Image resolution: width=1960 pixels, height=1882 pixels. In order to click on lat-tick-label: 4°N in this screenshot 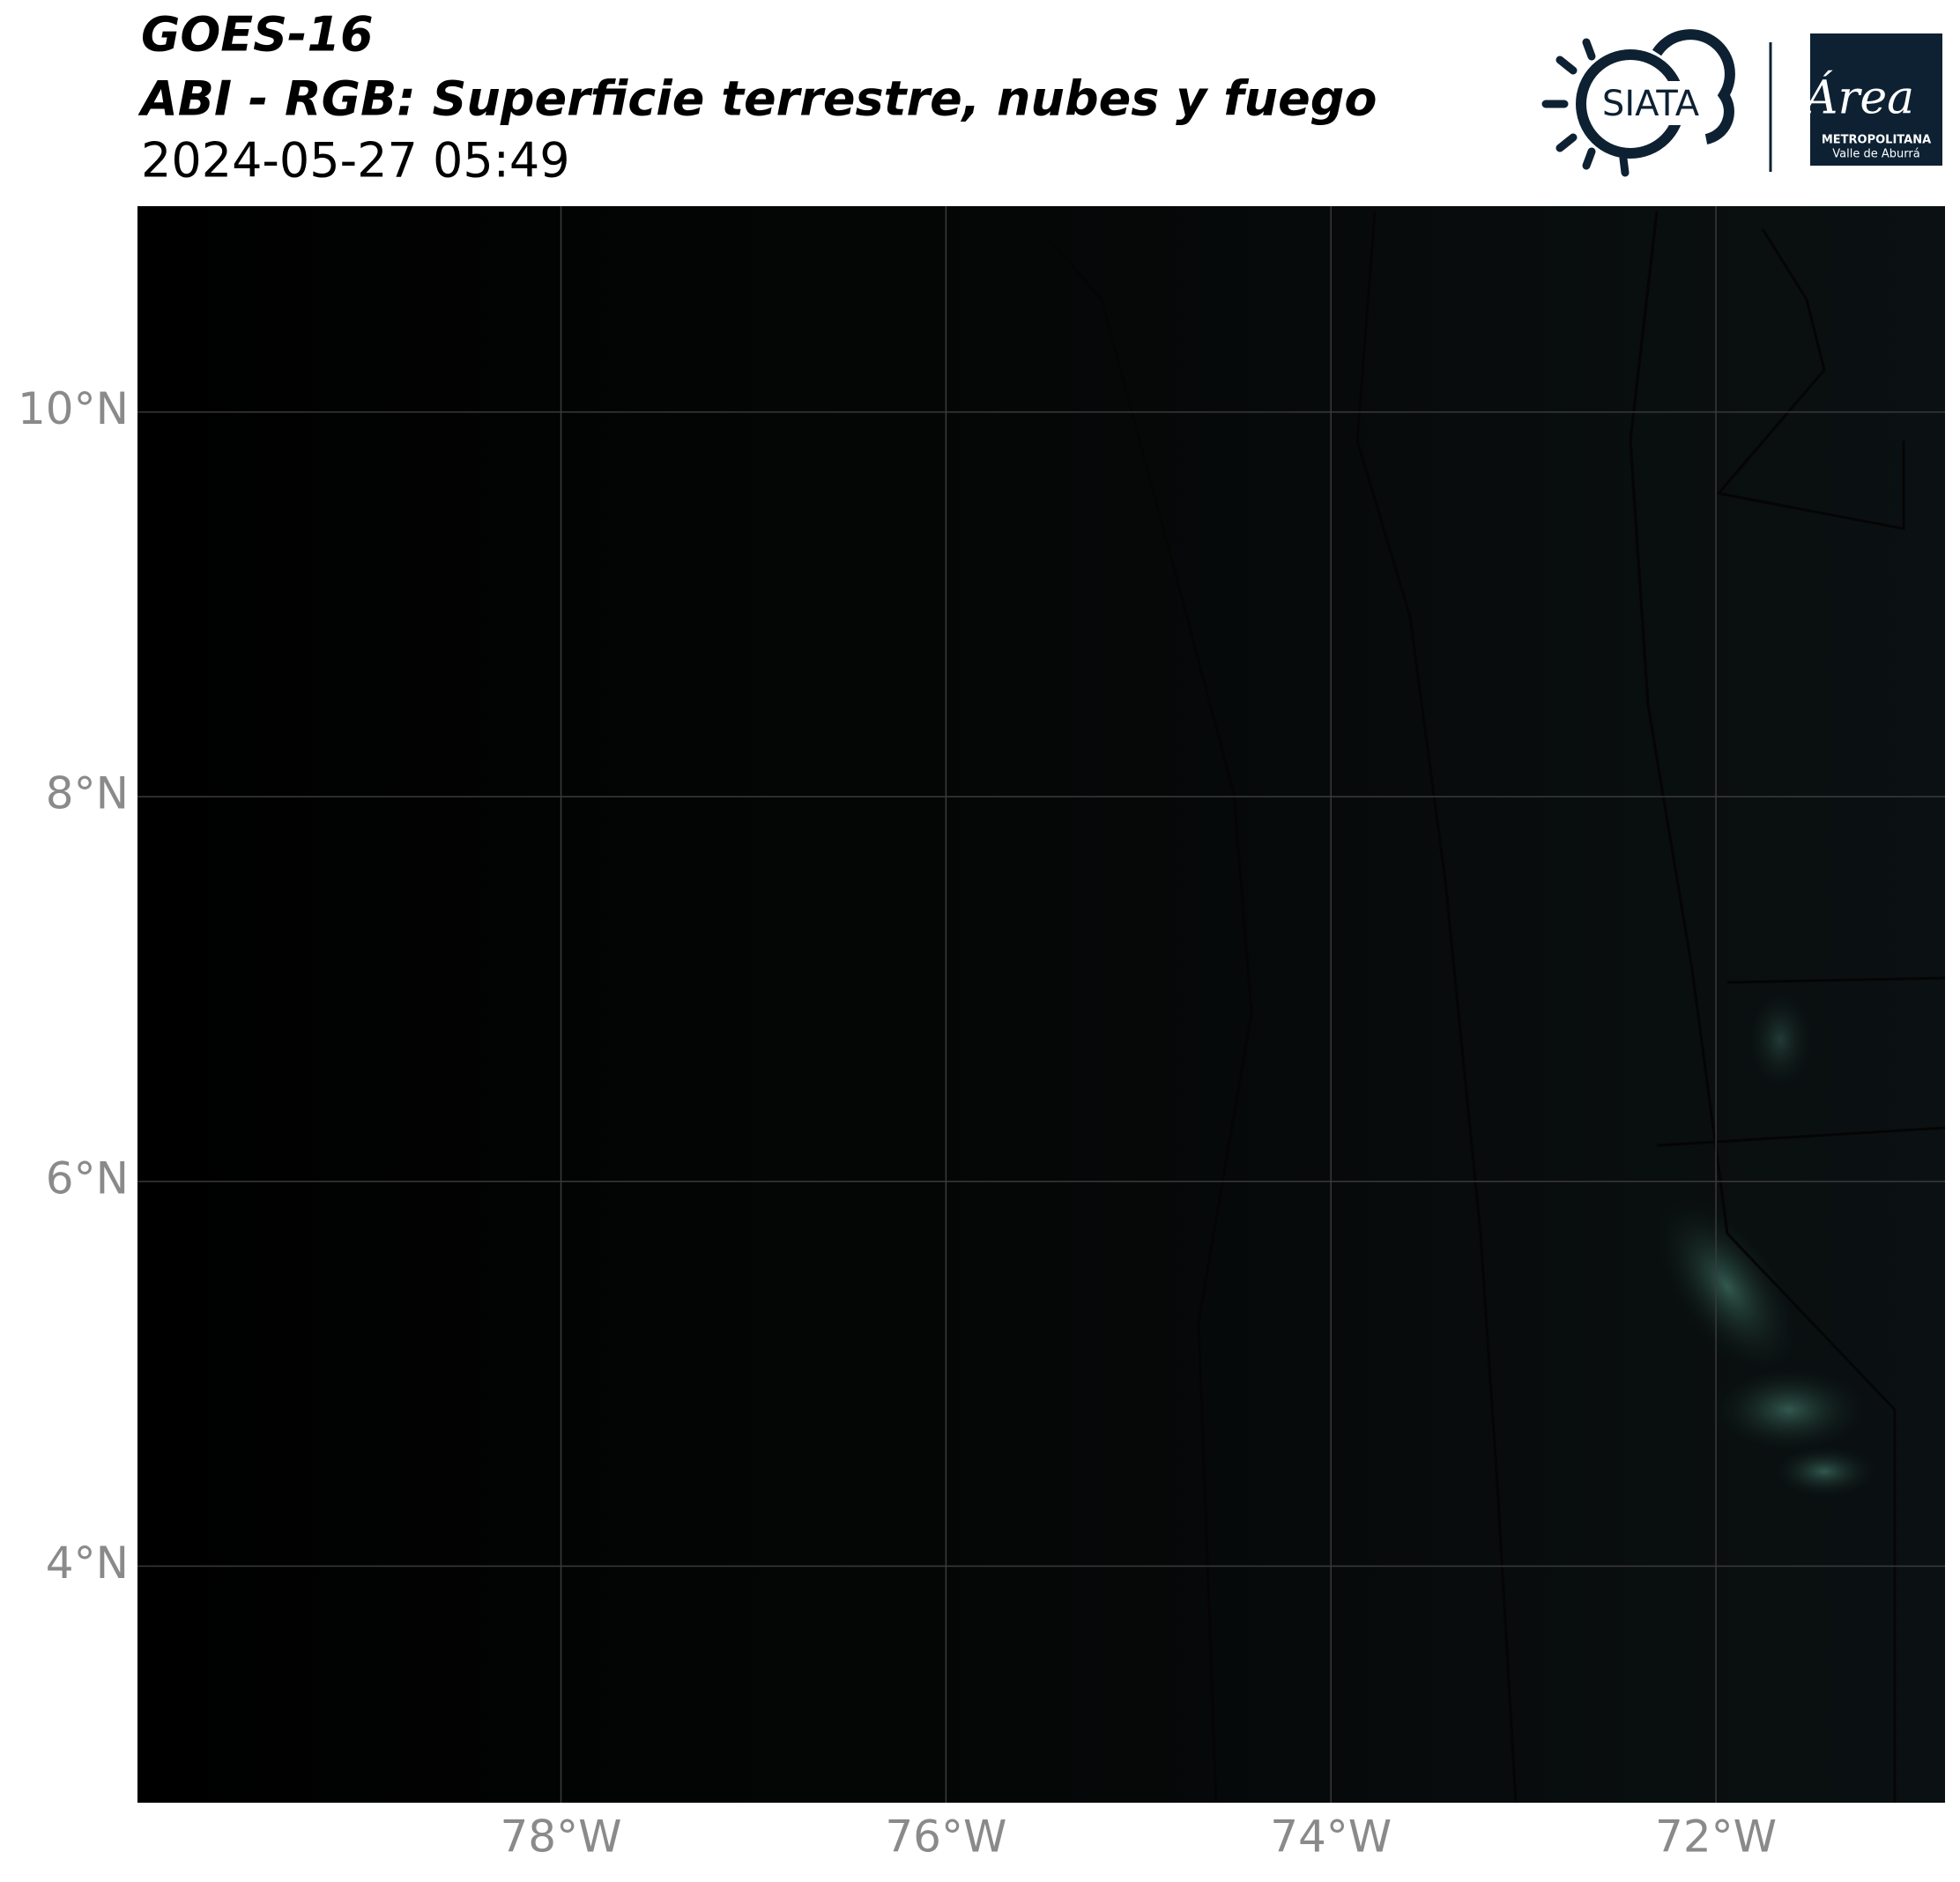, I will do `click(87, 1563)`.